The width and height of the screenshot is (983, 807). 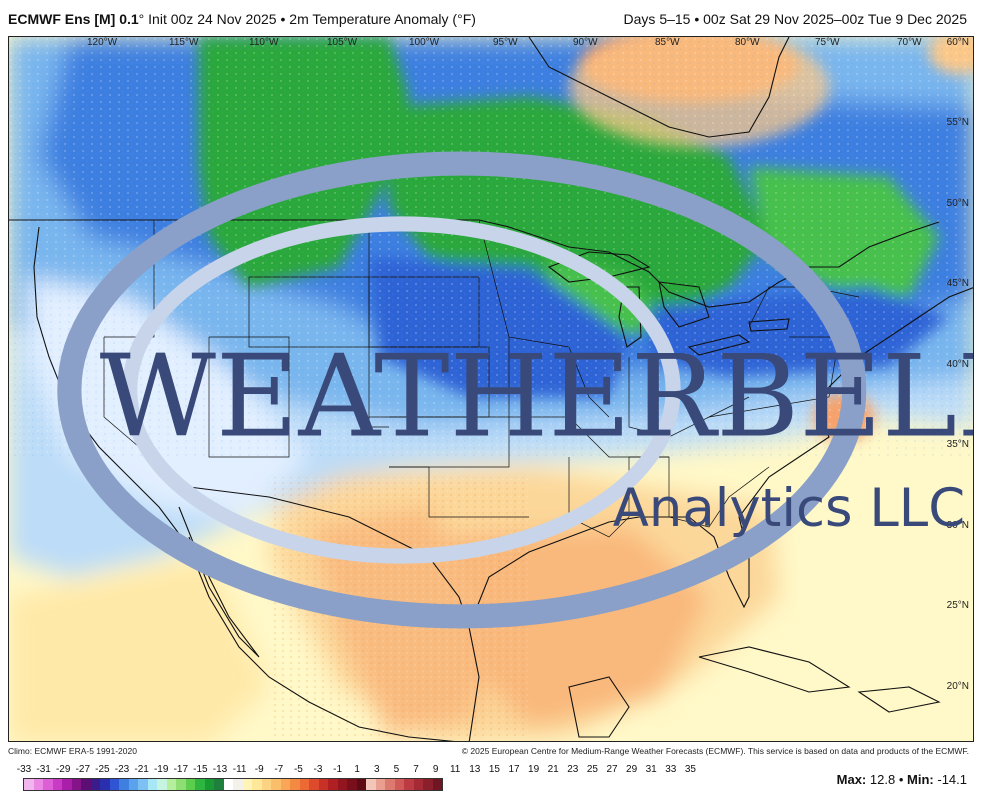 What do you see at coordinates (651, 769) in the screenshot?
I see `colorbar-tick-label: 31` at bounding box center [651, 769].